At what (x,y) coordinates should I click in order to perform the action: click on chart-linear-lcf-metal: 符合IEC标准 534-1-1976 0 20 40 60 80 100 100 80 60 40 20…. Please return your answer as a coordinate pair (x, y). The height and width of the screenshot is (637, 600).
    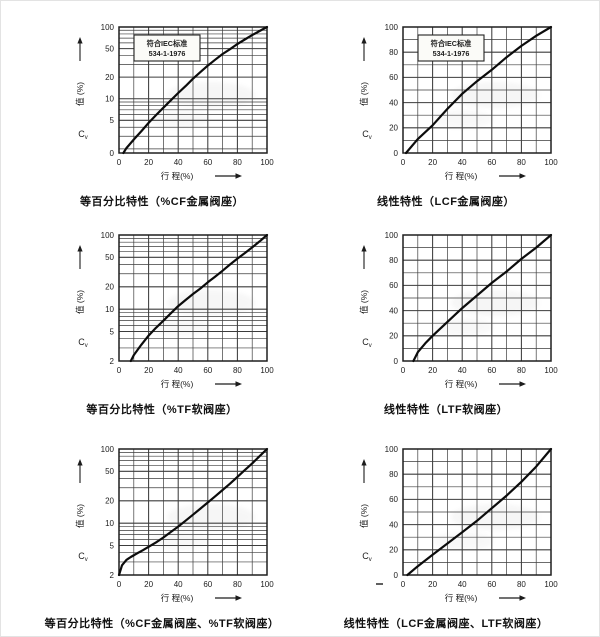
    Looking at the image, I should click on (446, 114).